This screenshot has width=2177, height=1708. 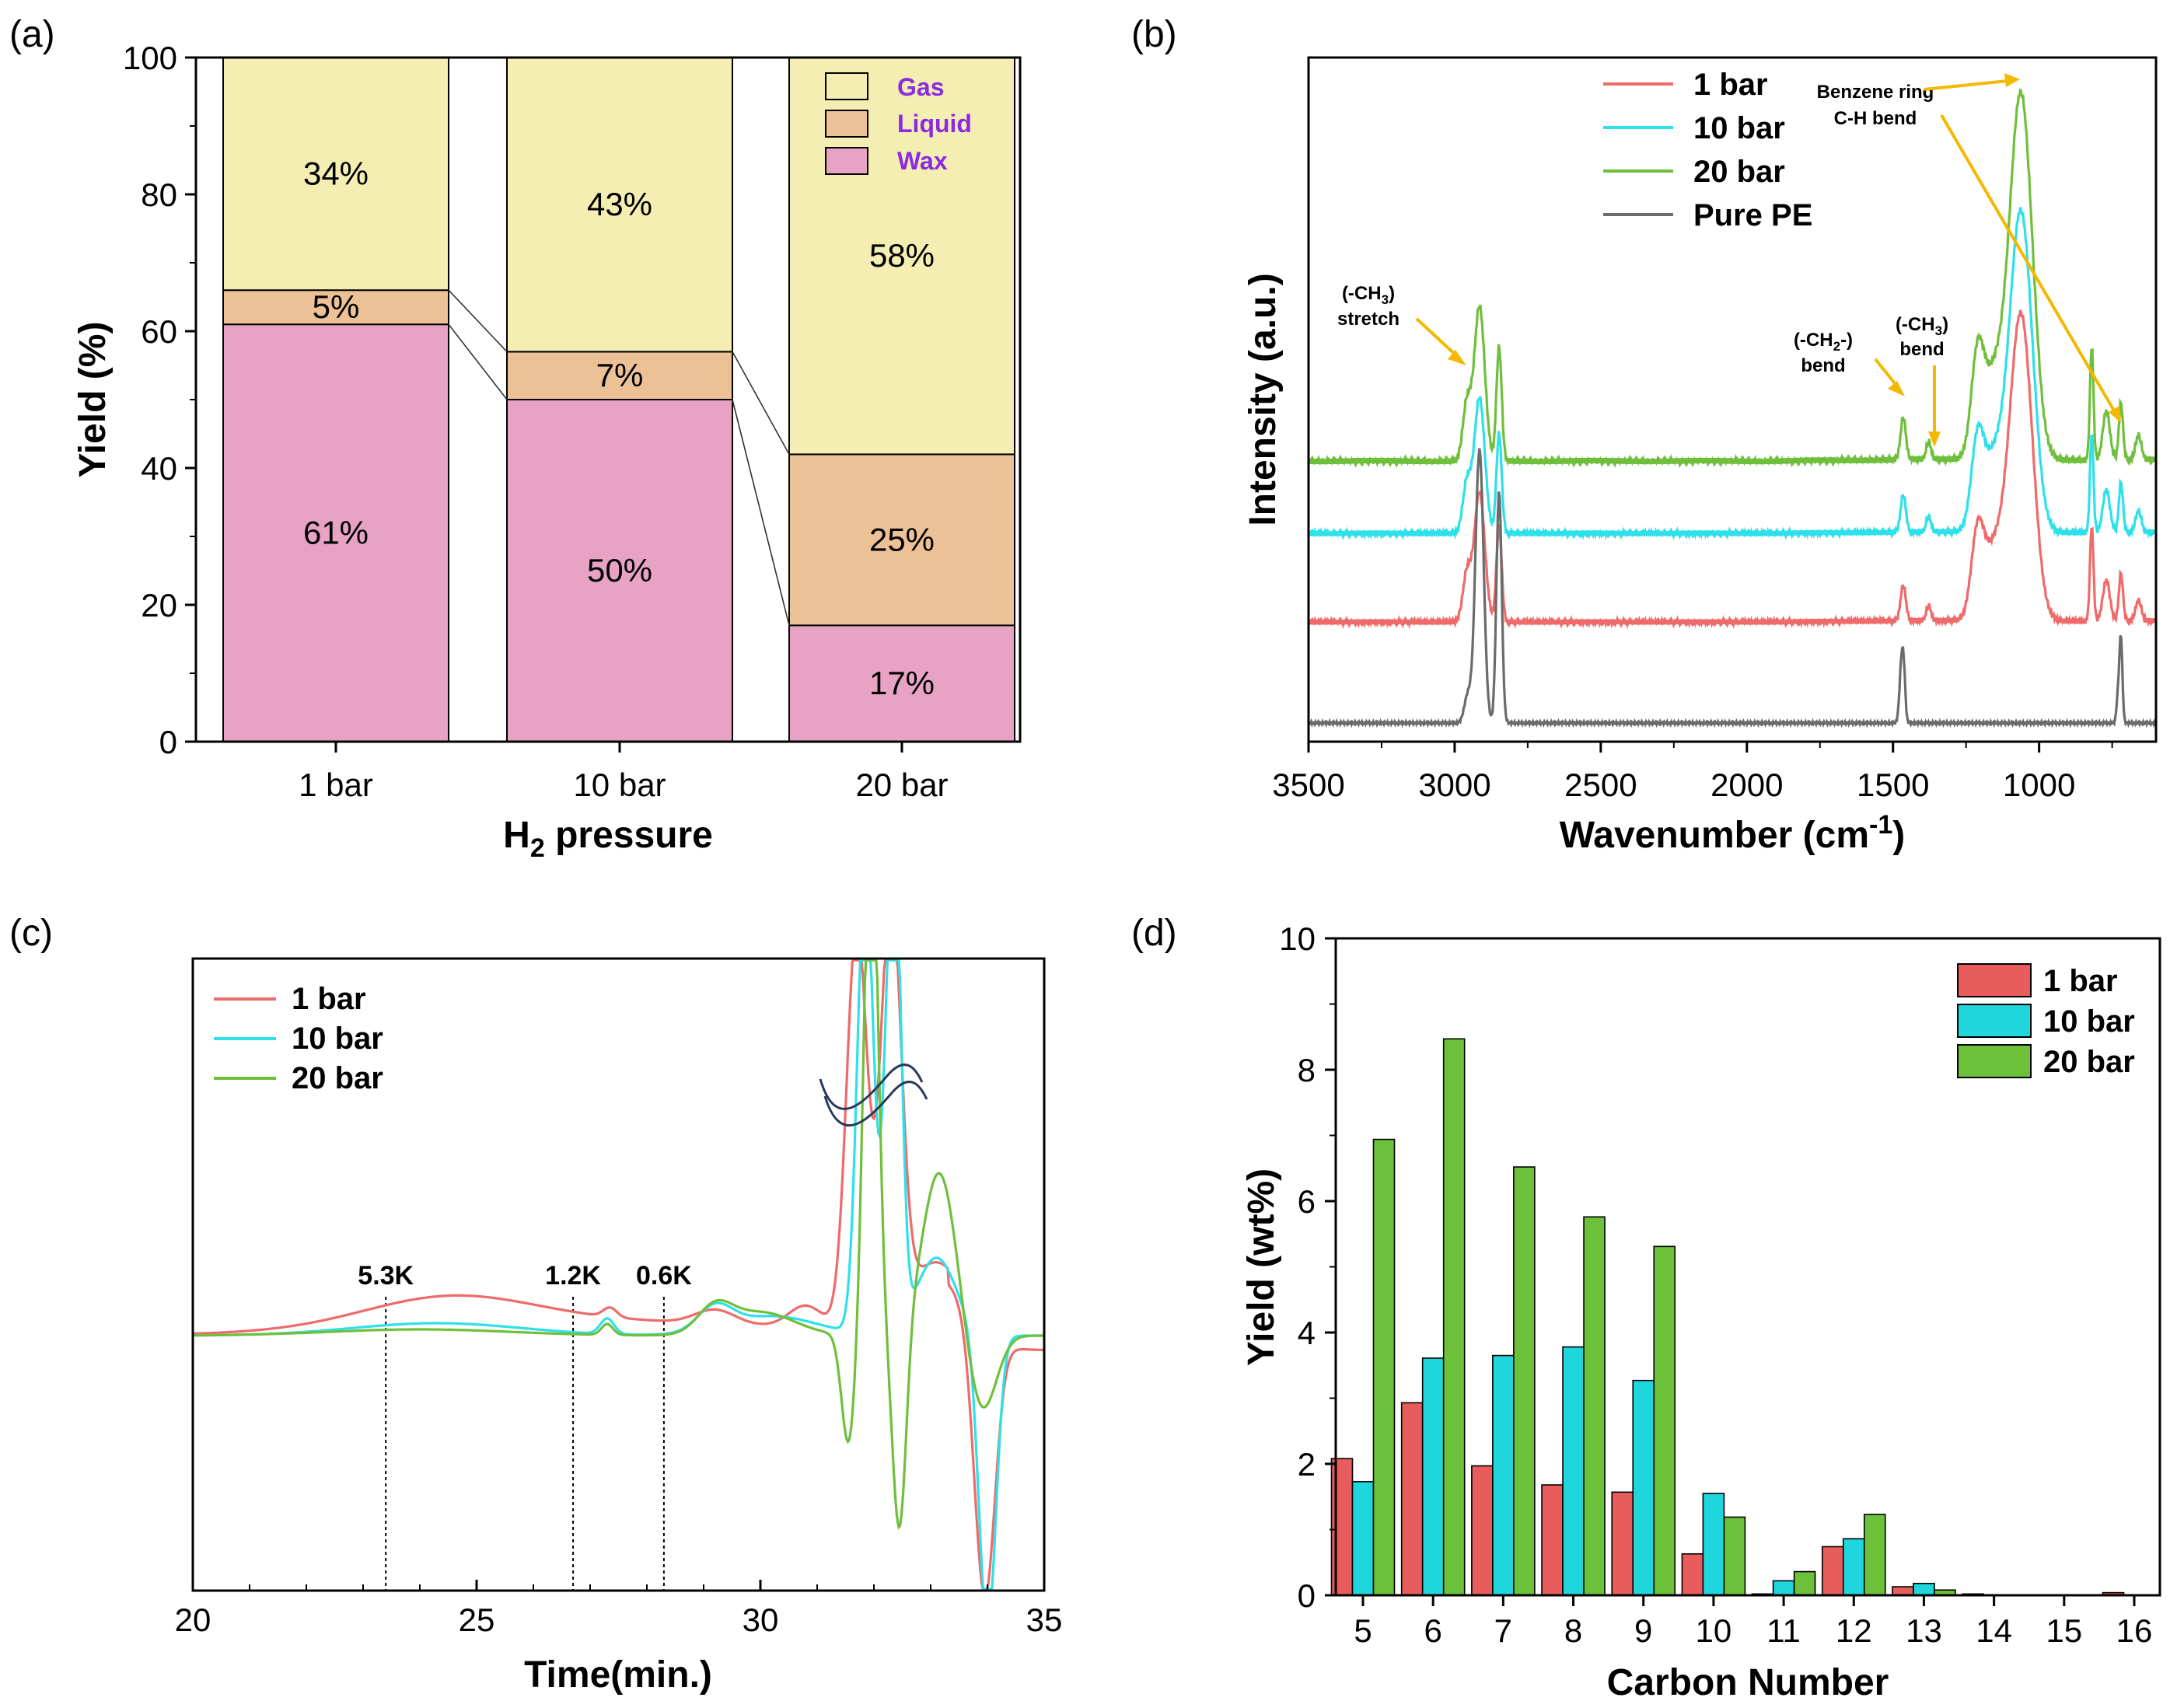 What do you see at coordinates (1732, 588) in the screenshot?
I see `spectrum-line-pure-pe` at bounding box center [1732, 588].